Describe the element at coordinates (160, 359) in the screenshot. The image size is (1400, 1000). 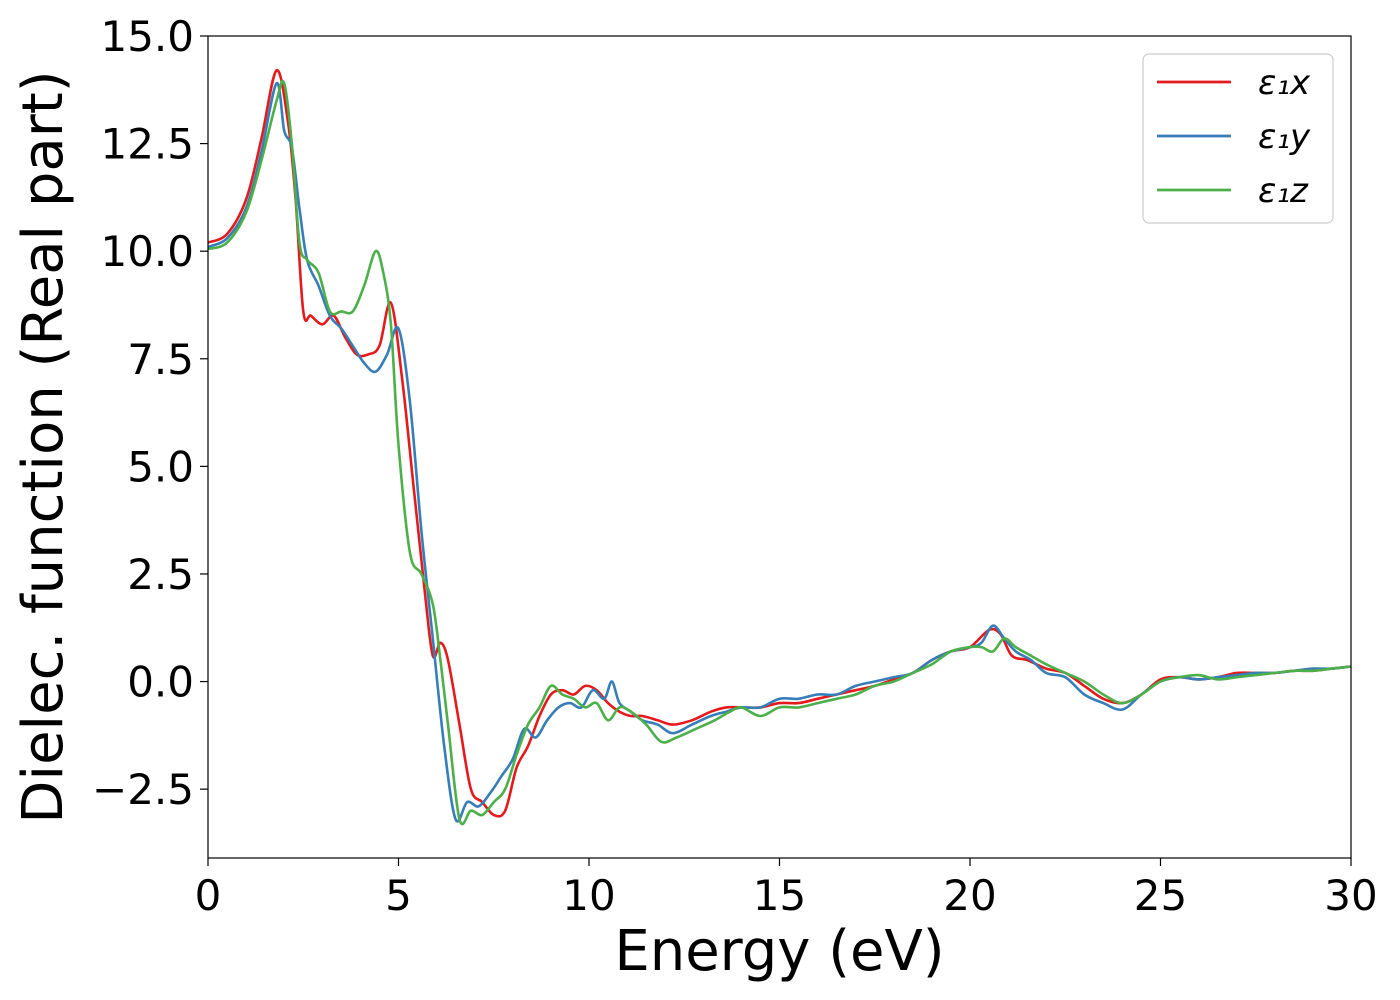
I see `y-tick-label: 7.5` at that location.